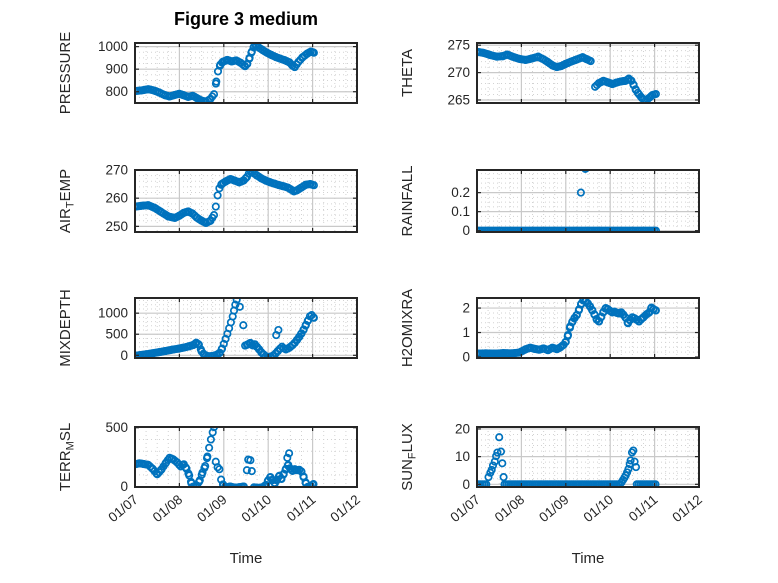 The height and width of the screenshot is (583, 778). Describe the element at coordinates (116, 69) in the screenshot. I see `y-tick-label: 900` at that location.